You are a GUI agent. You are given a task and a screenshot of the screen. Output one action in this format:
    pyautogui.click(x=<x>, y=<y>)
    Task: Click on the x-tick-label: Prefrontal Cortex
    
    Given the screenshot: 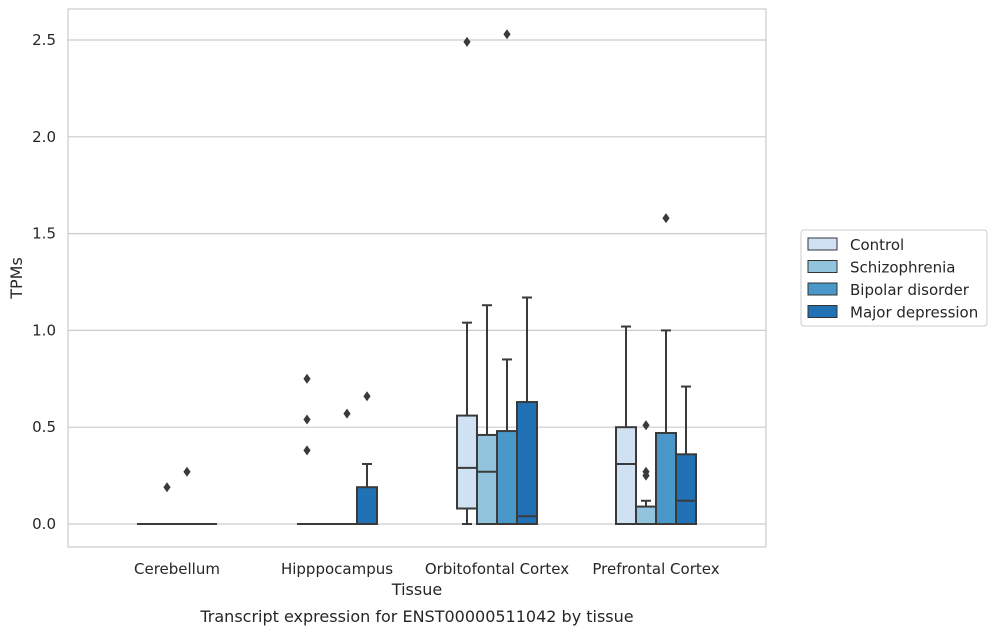 What is the action you would take?
    pyautogui.click(x=655, y=569)
    